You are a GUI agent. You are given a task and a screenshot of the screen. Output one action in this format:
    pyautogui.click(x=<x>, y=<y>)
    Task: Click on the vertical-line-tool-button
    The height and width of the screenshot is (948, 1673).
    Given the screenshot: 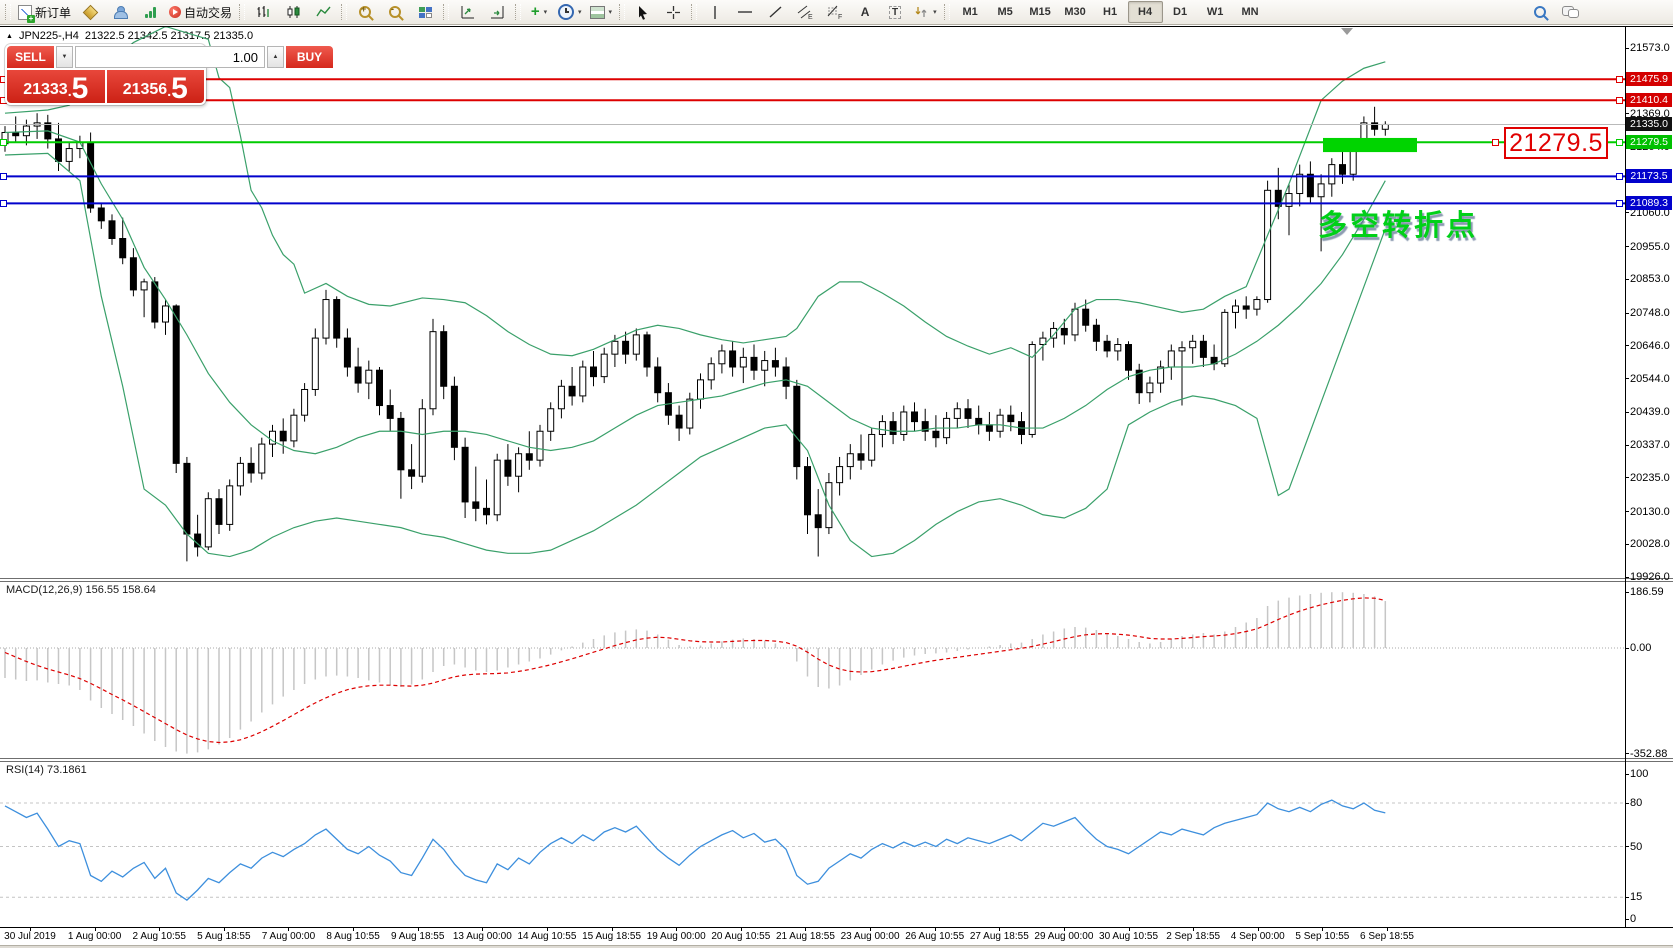 What is the action you would take?
    pyautogui.click(x=715, y=12)
    